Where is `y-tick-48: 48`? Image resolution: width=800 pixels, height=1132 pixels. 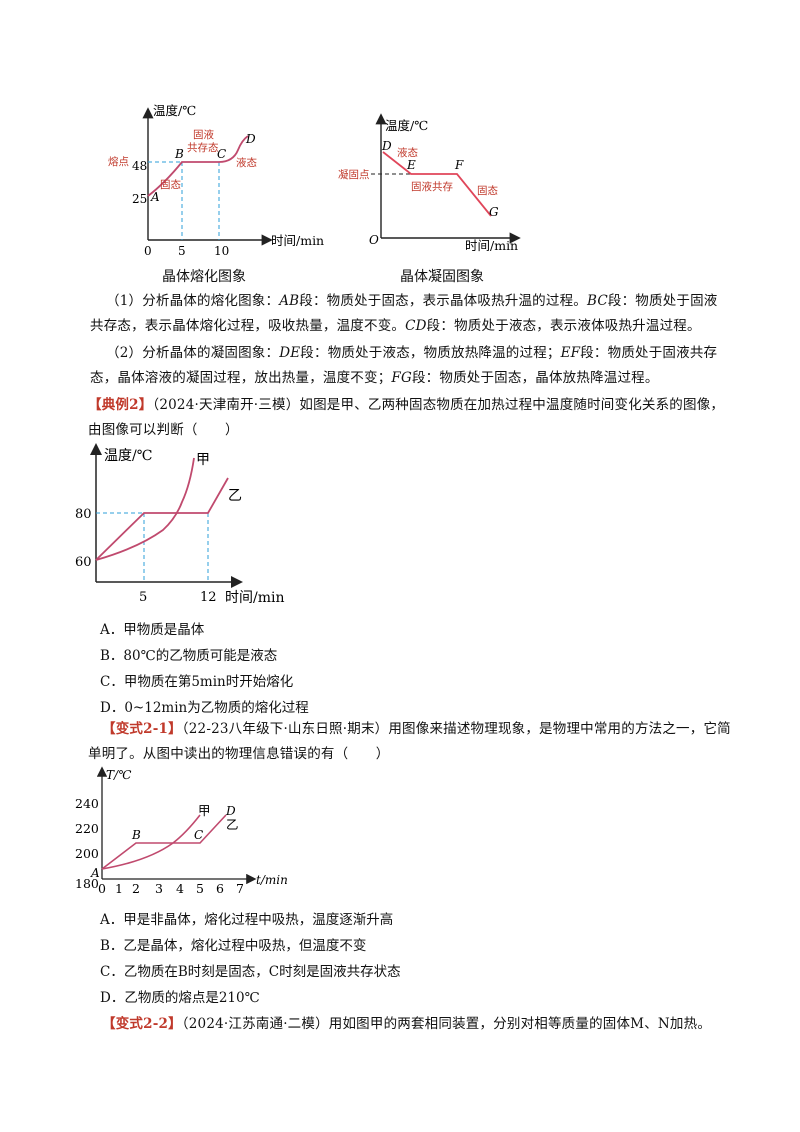 y-tick-48: 48 is located at coordinates (139, 166).